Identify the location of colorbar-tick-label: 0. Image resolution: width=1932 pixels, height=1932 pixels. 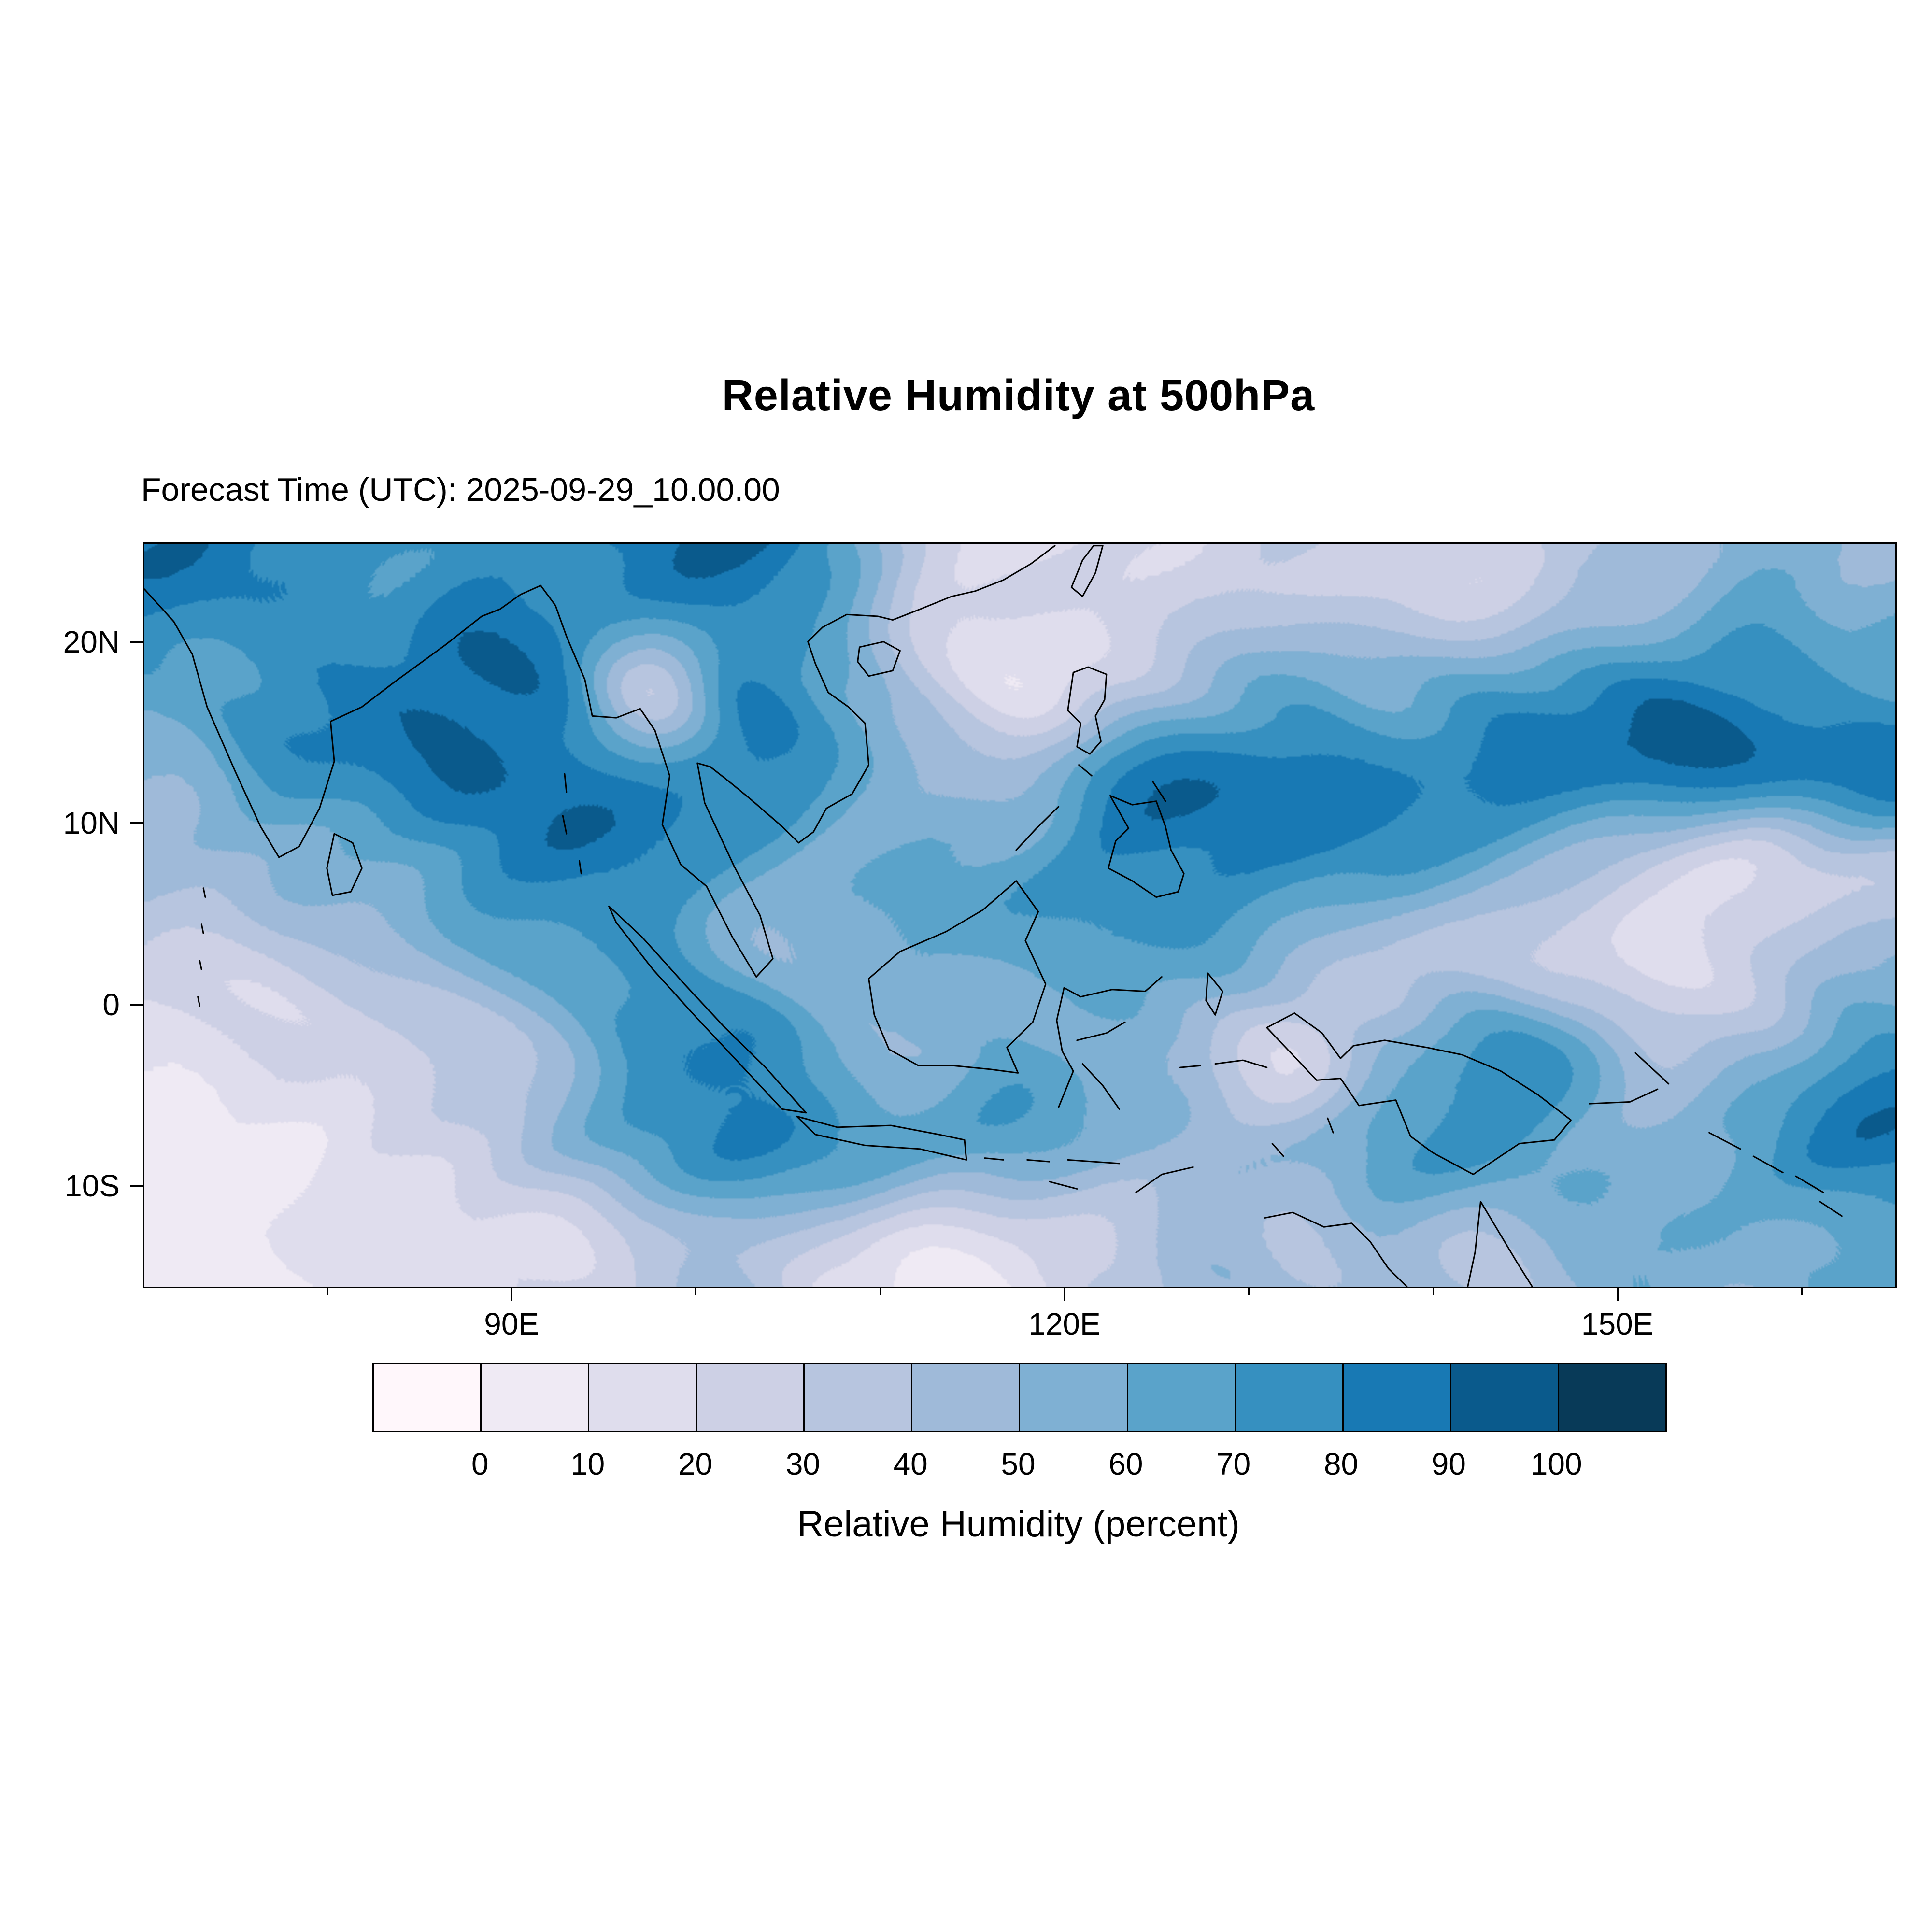
(480, 1464).